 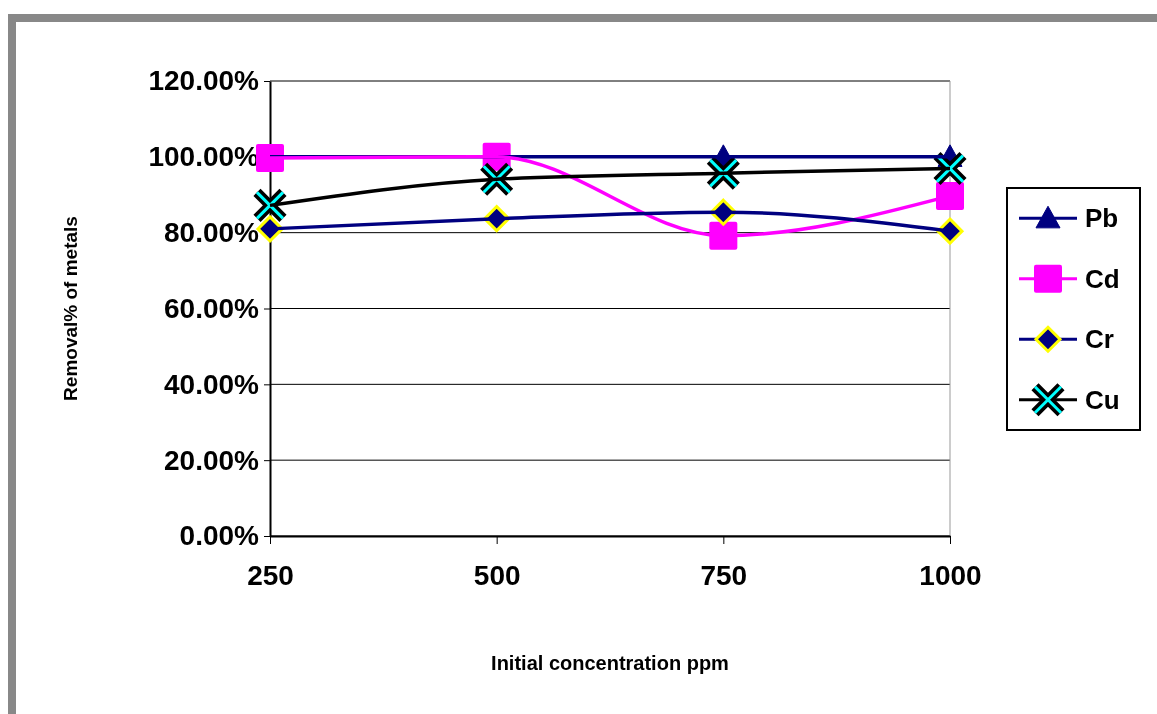 I want to click on y-tick-label: 80.00%, so click(x=212, y=233).